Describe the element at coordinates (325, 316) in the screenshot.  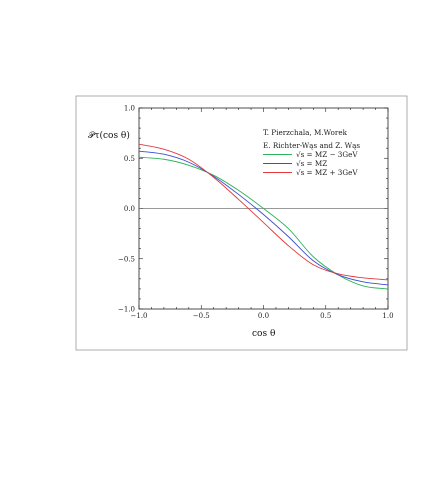
I see `x-tick-label: 0.5` at that location.